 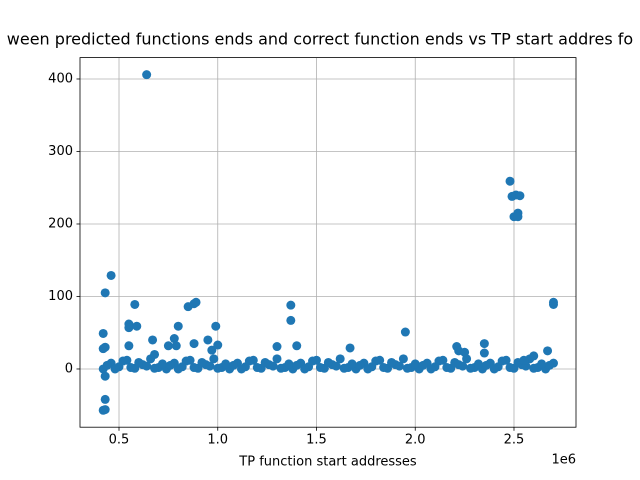 I want to click on x-tick-label: 1.5, so click(x=316, y=440).